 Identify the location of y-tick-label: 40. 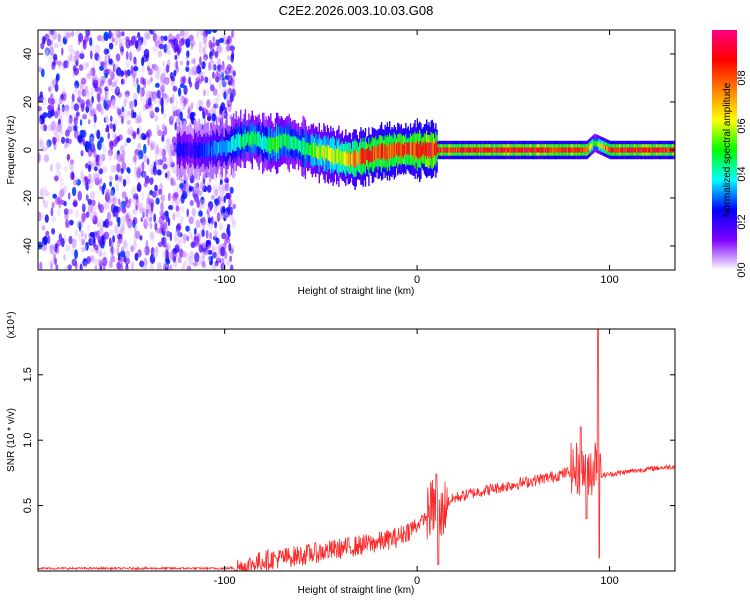
(28, 54).